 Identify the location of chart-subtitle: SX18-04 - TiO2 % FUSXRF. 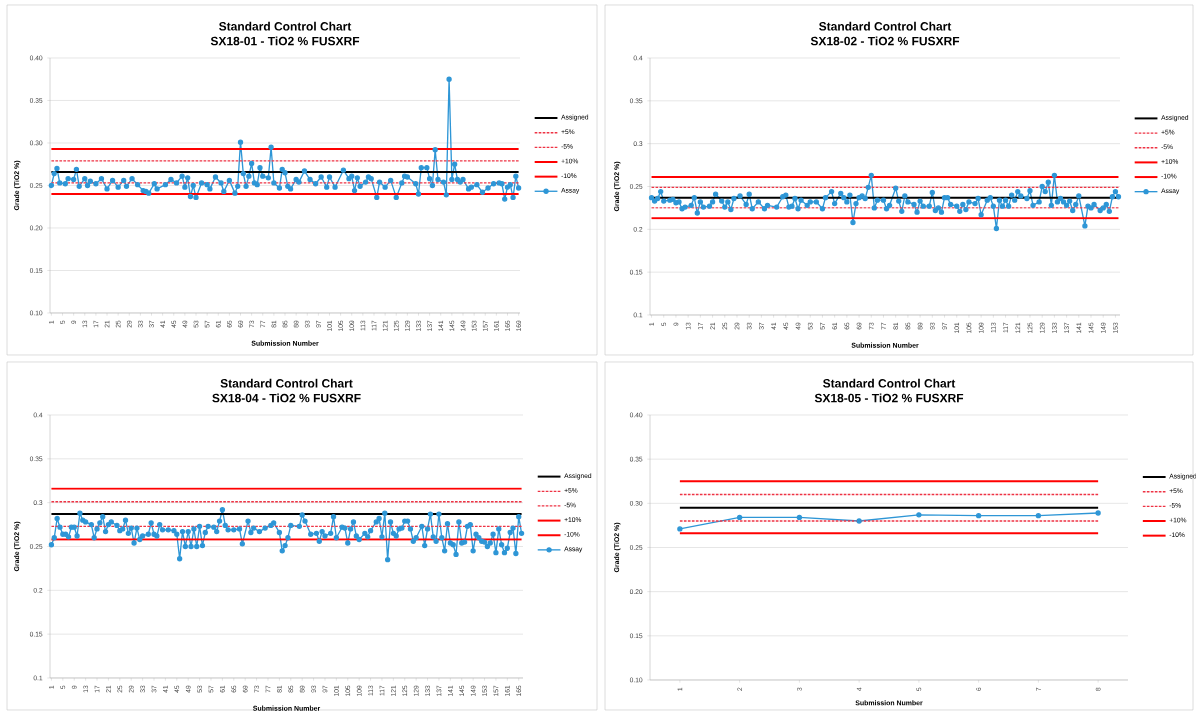
(286, 398).